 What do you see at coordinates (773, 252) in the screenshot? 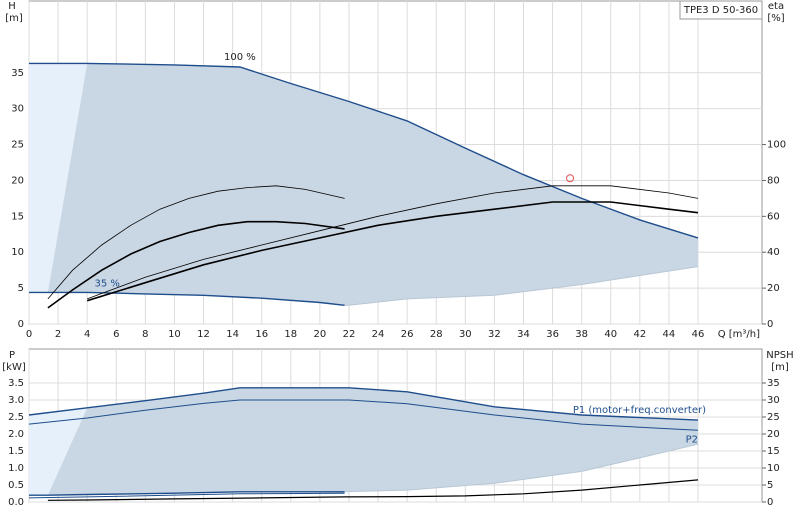
I see `y2-tick-label: 40` at bounding box center [773, 252].